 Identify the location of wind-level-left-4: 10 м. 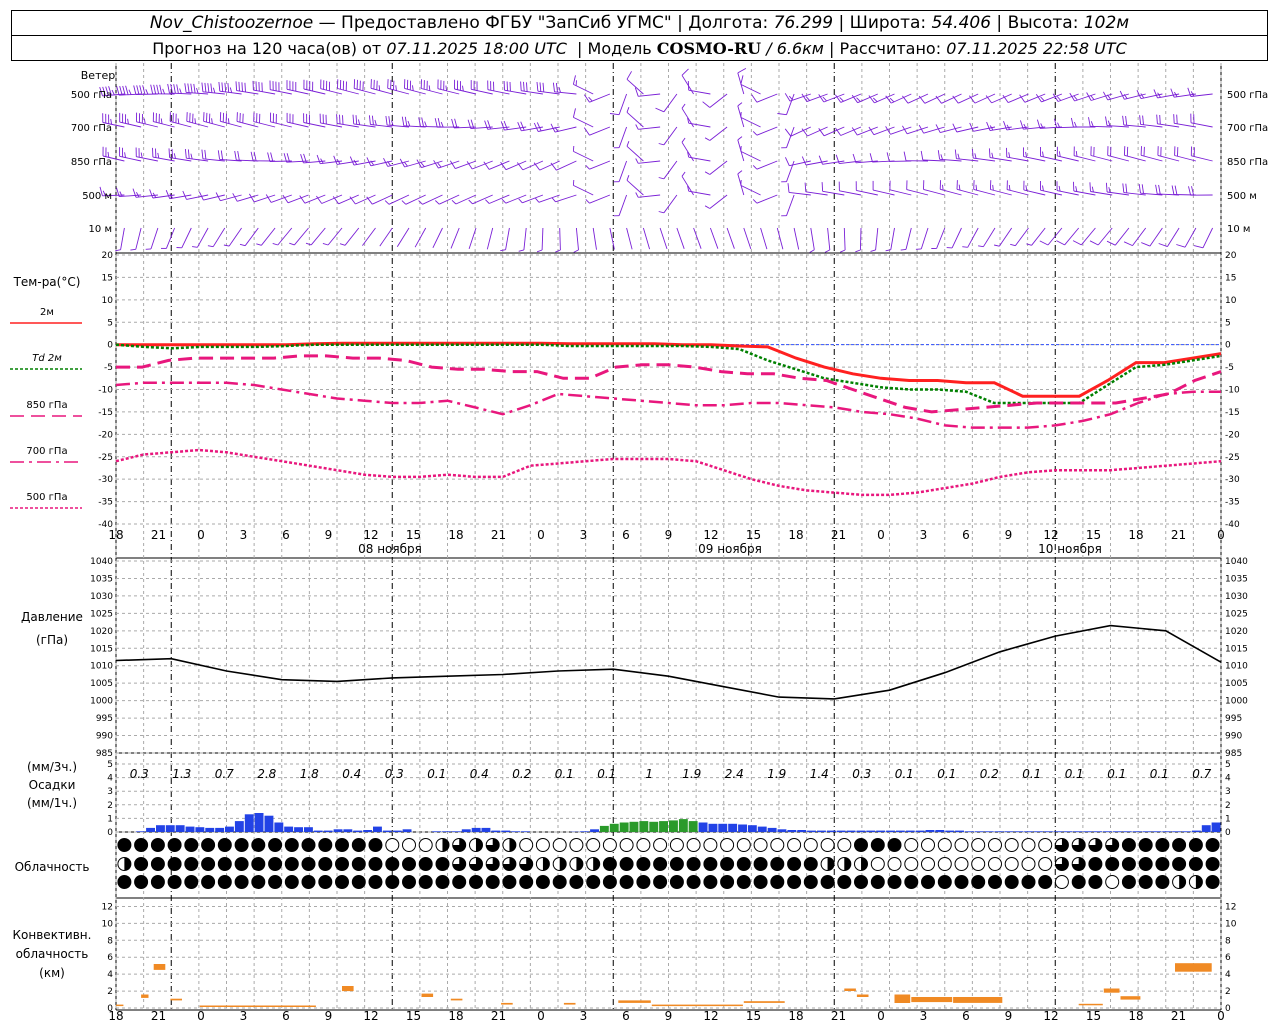
(100, 229).